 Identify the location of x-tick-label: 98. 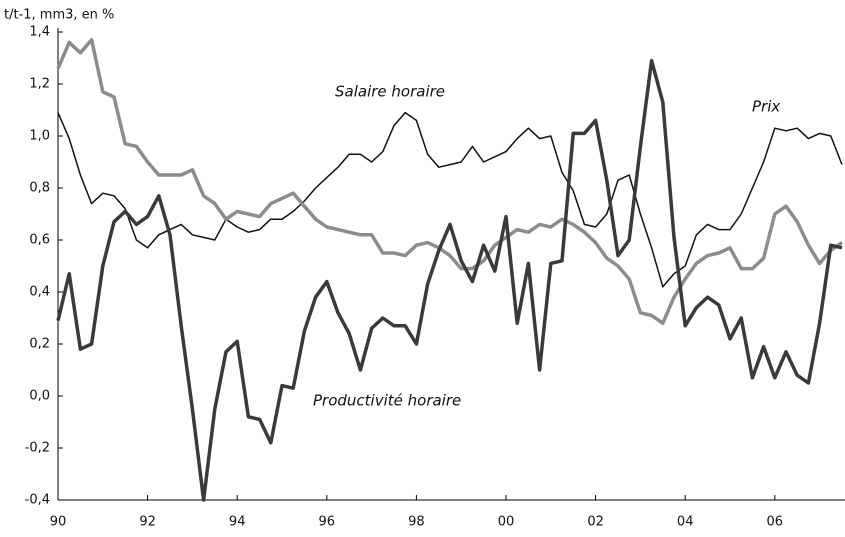
(416, 522).